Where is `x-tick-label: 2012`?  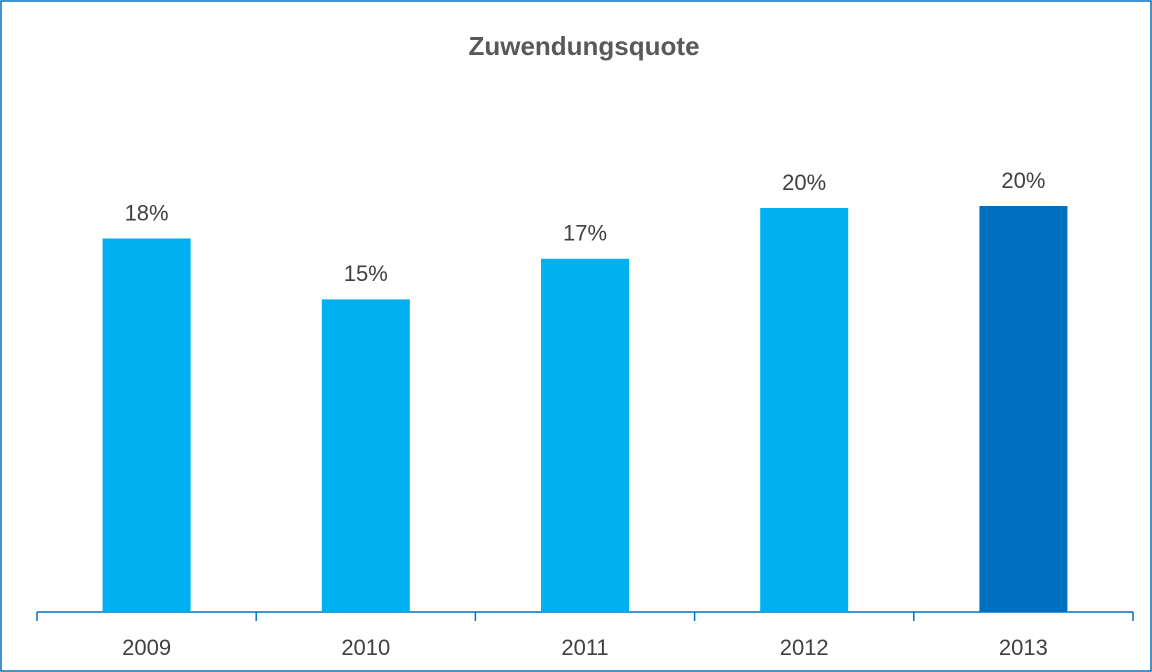 x-tick-label: 2012 is located at coordinates (804, 647).